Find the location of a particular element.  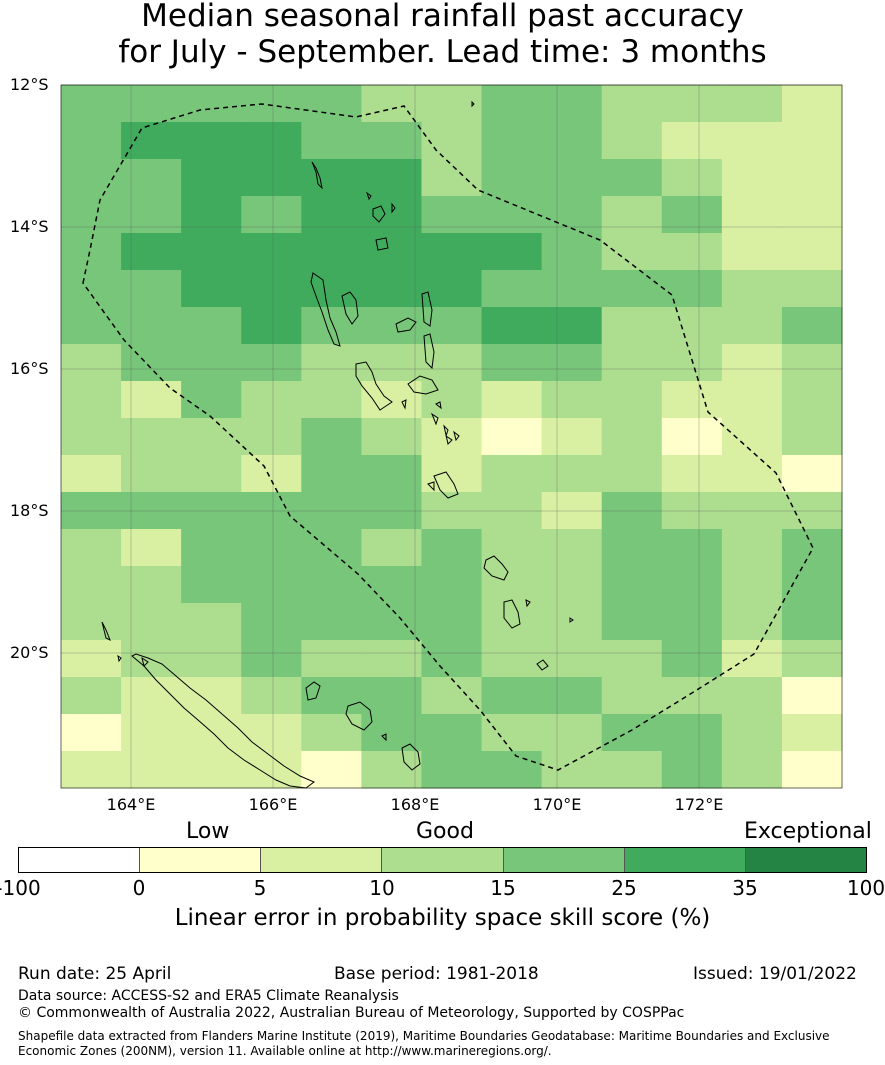

lat-label-20s: 20°S is located at coordinates (29, 652).